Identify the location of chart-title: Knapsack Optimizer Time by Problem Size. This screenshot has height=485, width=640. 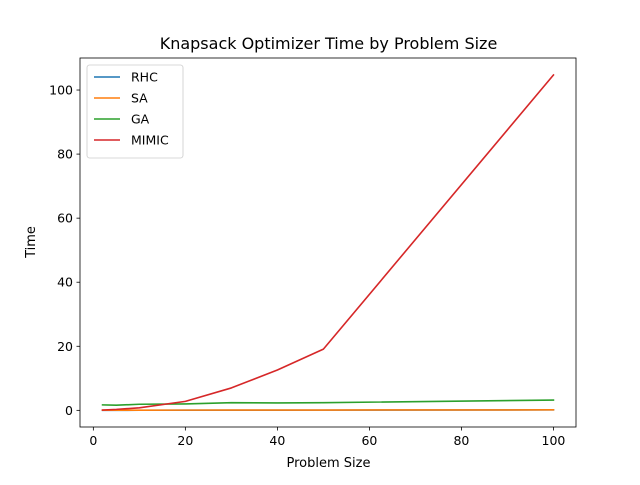
(329, 43).